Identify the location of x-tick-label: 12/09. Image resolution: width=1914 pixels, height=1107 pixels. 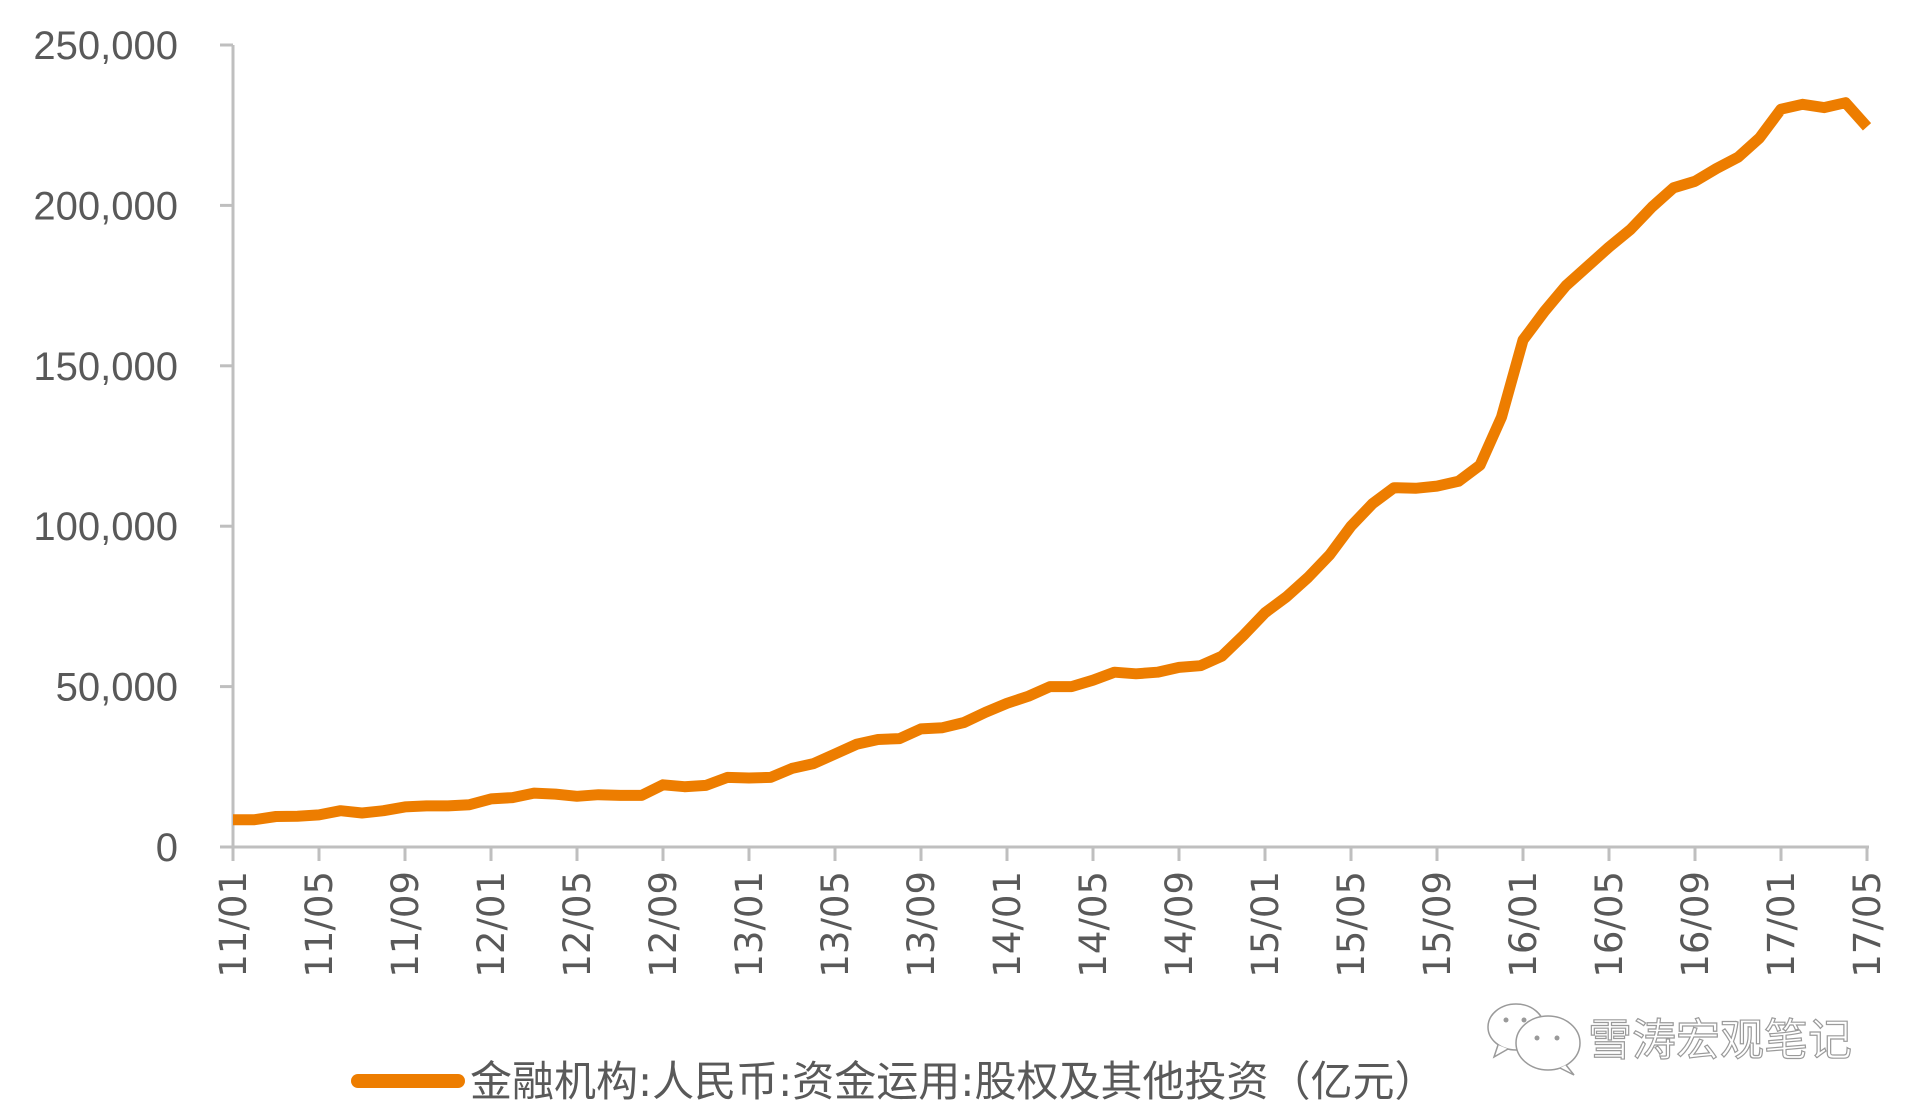
(663, 924).